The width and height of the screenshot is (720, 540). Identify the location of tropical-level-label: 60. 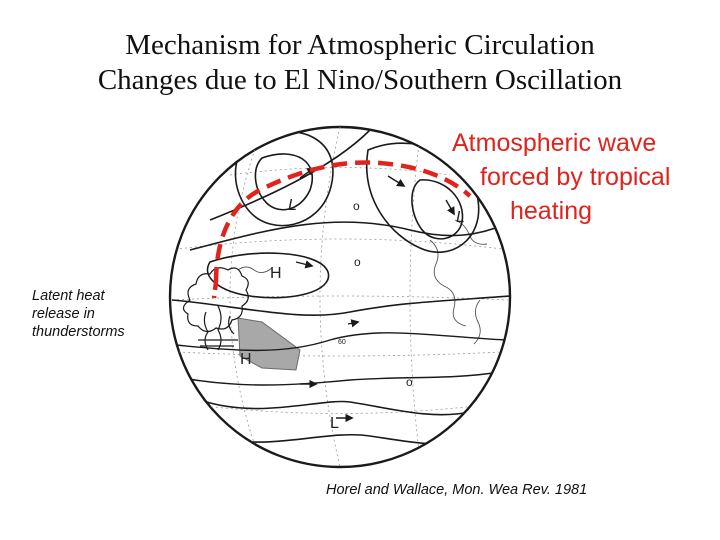
(342, 342).